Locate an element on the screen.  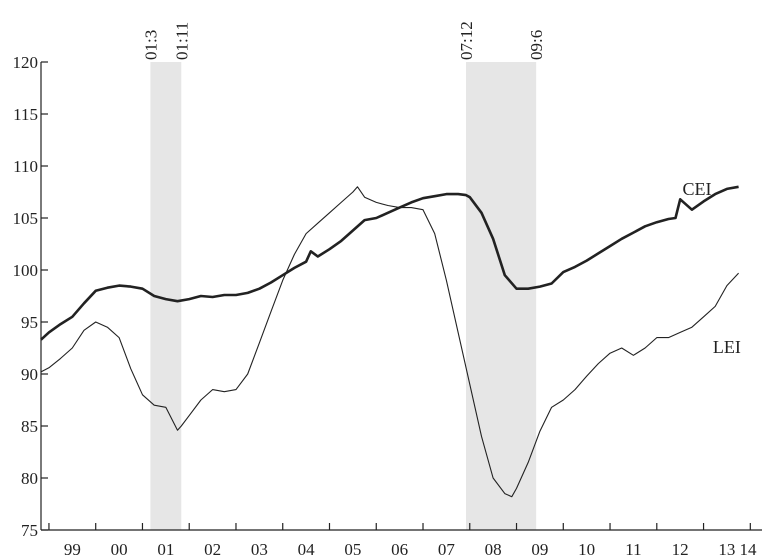
y-tick-label: 105 is located at coordinates (26, 218).